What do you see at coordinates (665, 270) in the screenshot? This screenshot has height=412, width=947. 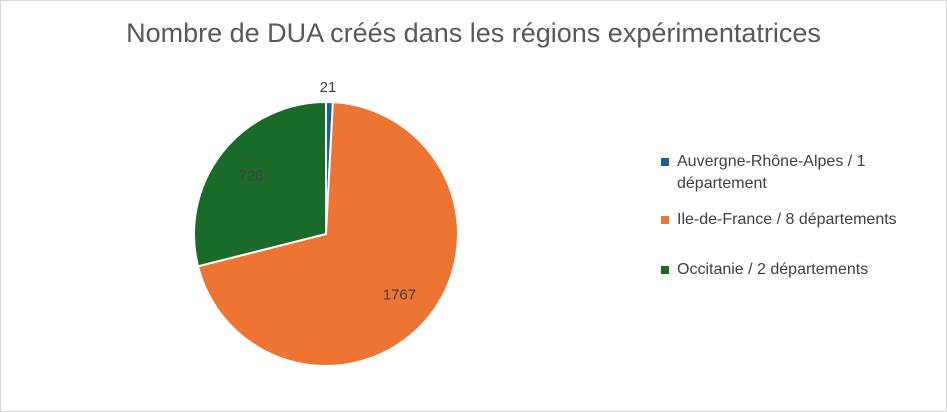 I see `legend-swatch-occitanie` at bounding box center [665, 270].